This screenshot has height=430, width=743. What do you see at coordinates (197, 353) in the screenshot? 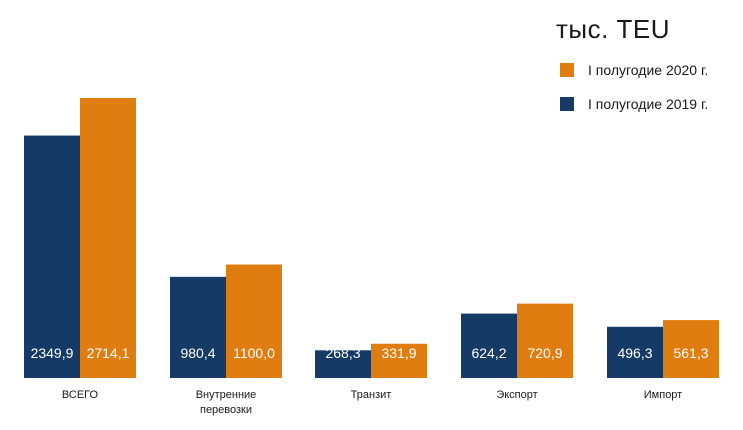
I see `bar-value-label-2019-1: 980,4` at bounding box center [197, 353].